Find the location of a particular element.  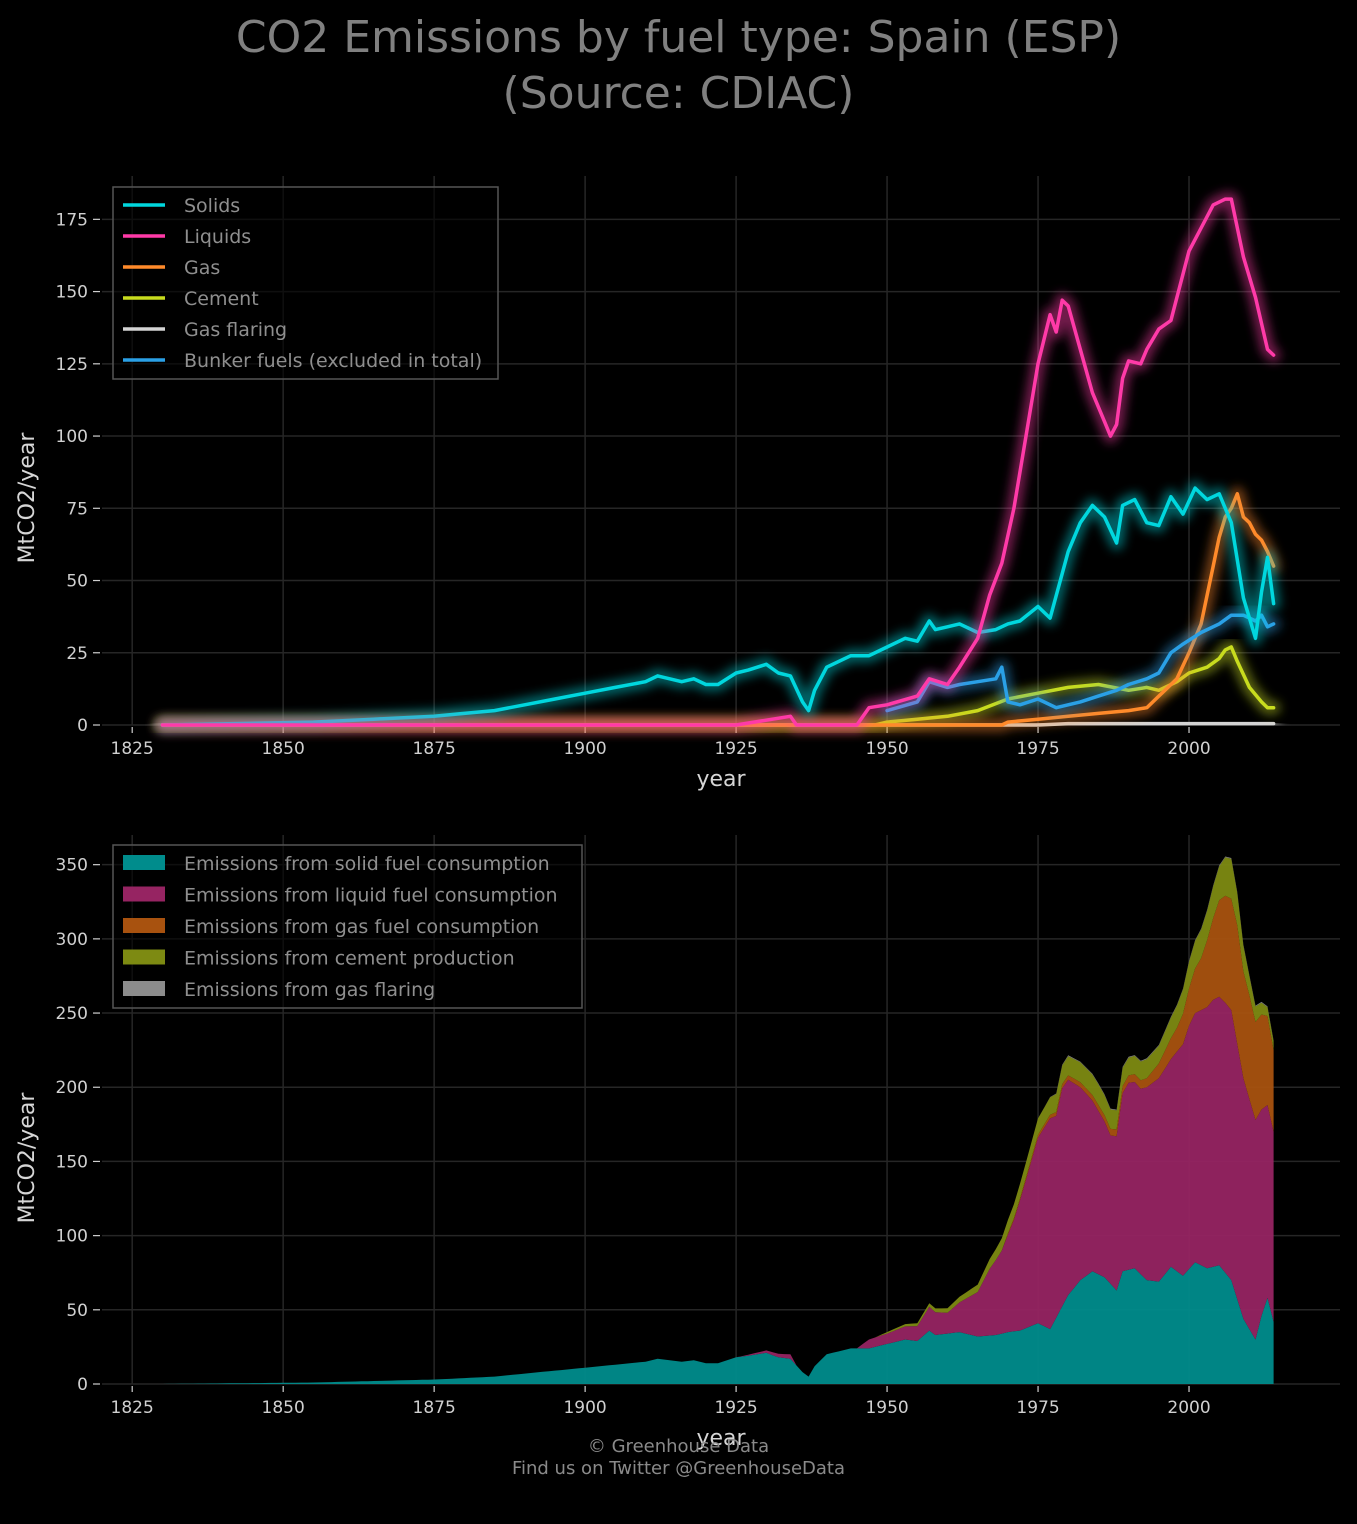

legend-label: Emissions from cement production is located at coordinates (349, 959).